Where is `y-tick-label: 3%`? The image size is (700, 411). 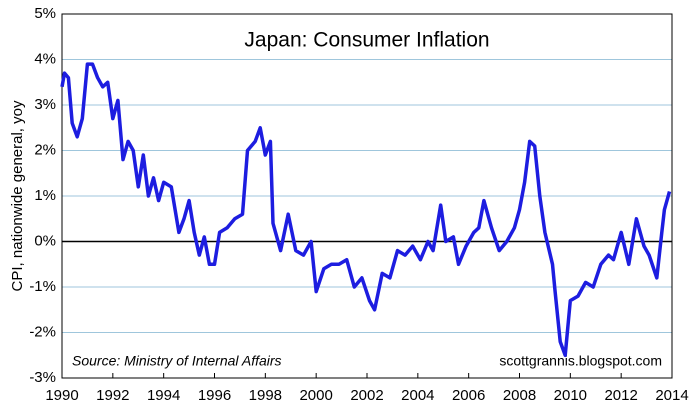
y-tick-label: 3% is located at coordinates (45, 104).